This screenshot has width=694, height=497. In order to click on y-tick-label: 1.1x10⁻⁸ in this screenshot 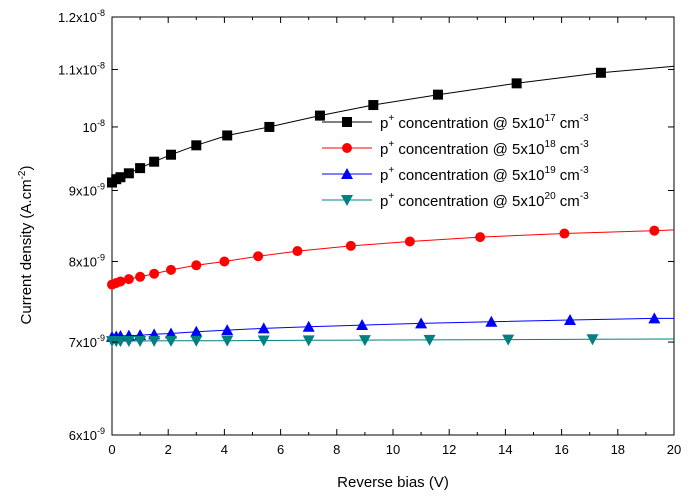, I will do `click(81, 68)`.